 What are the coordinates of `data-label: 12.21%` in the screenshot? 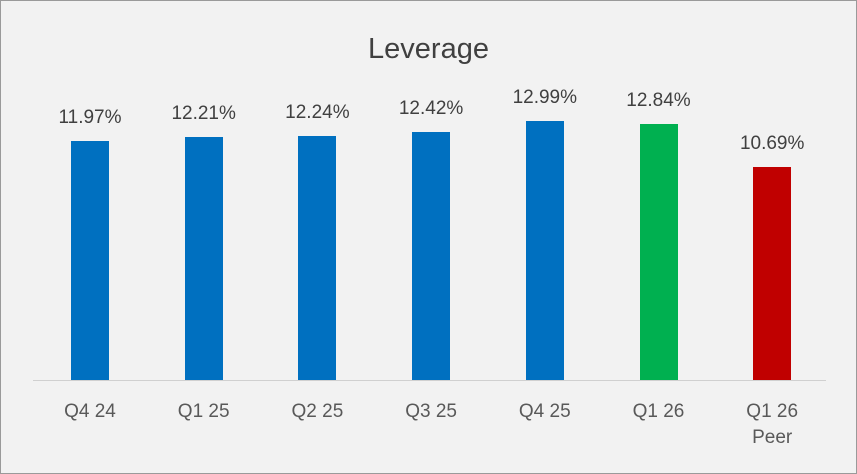 It's located at (203, 113).